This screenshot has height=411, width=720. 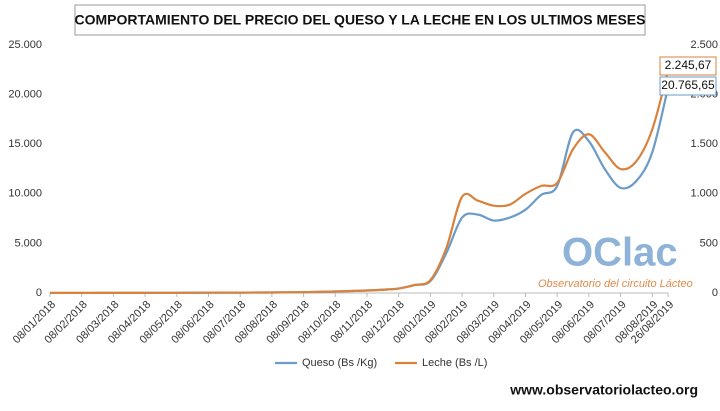 I want to click on y2-tick-label: 0, so click(x=715, y=293).